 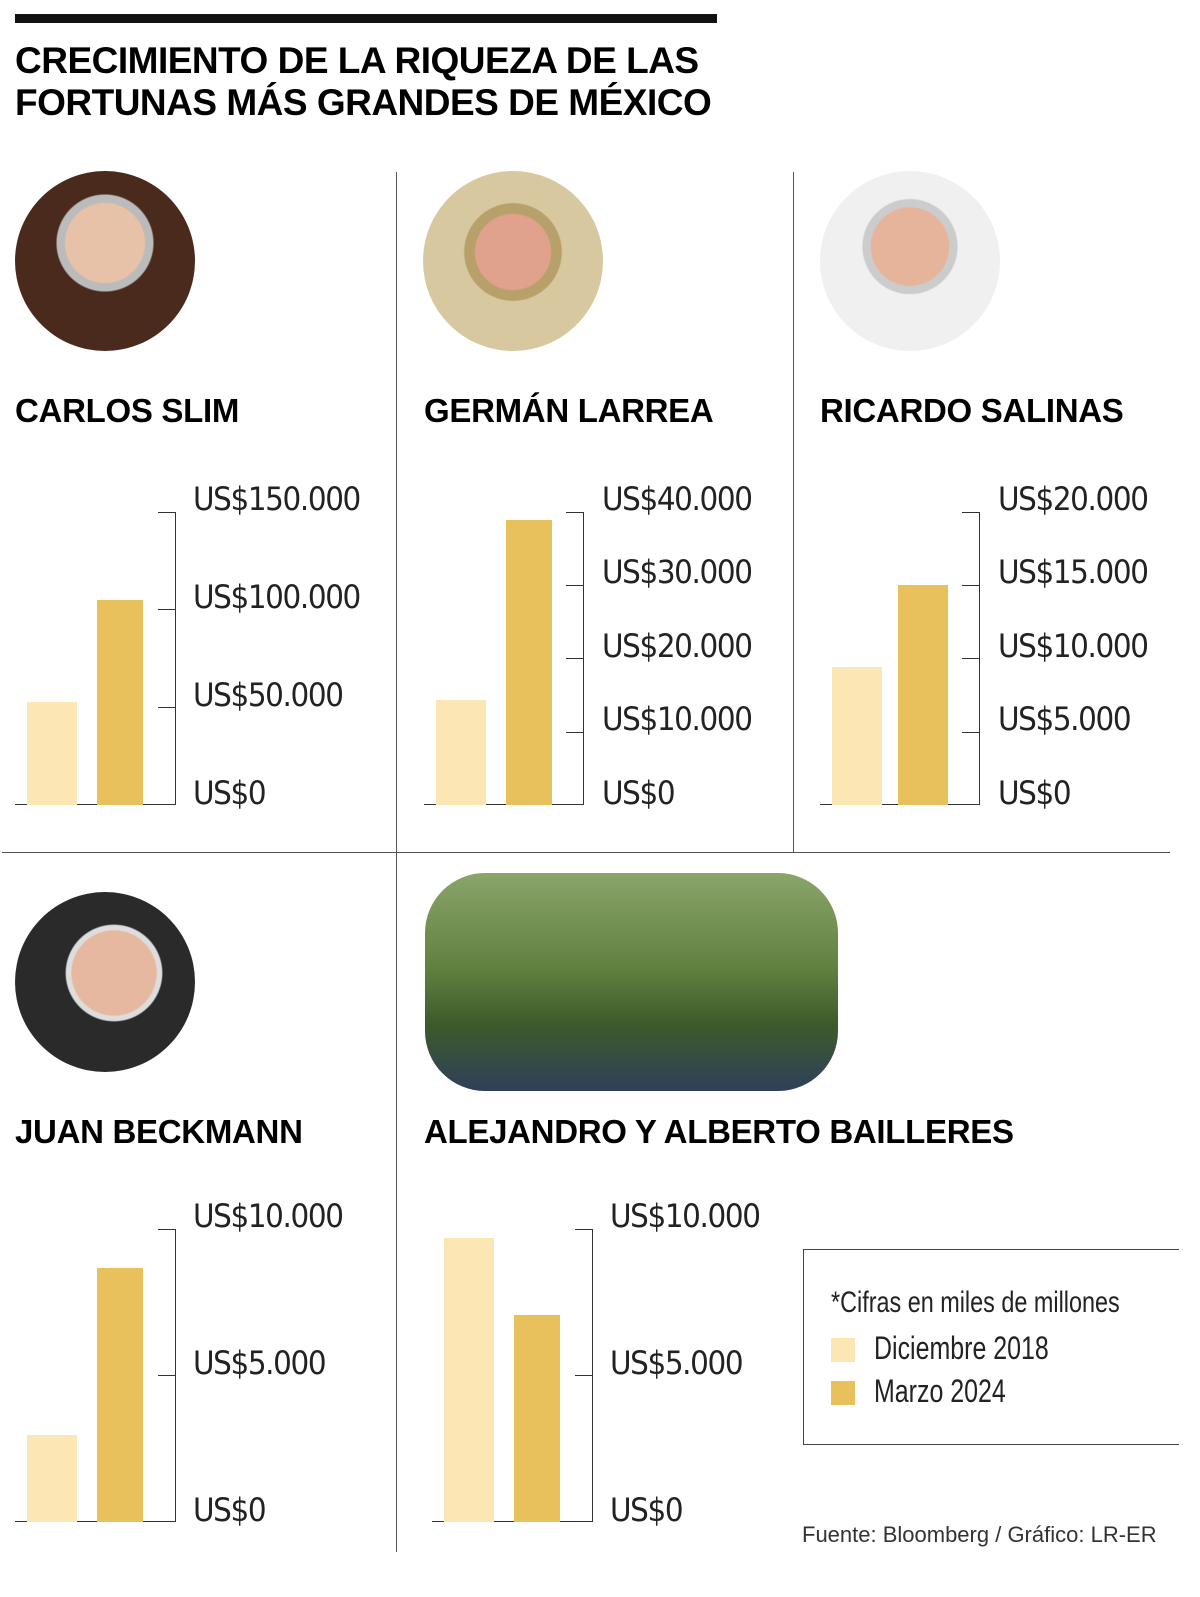 I want to click on chart-juan-beckmann: US$10.000 US$5.000 US$0, so click(x=195, y=1363).